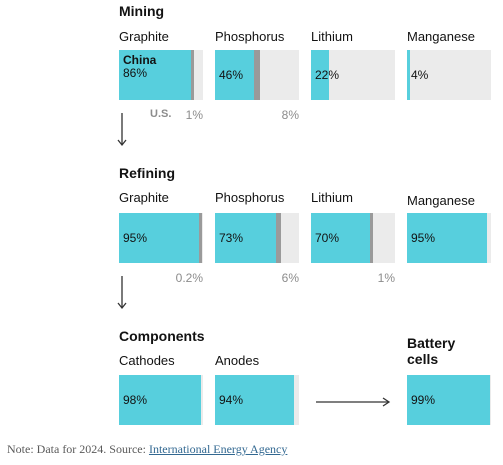 The height and width of the screenshot is (465, 503). Describe the element at coordinates (423, 400) in the screenshot. I see `china-value-label: 99%` at that location.